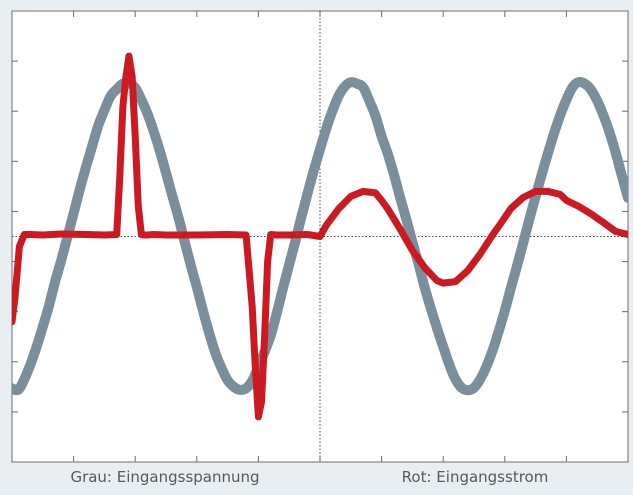 This screenshot has width=633, height=495. What do you see at coordinates (165, 477) in the screenshot?
I see `legend-voltage-label: Grau: Eingangsspannung` at bounding box center [165, 477].